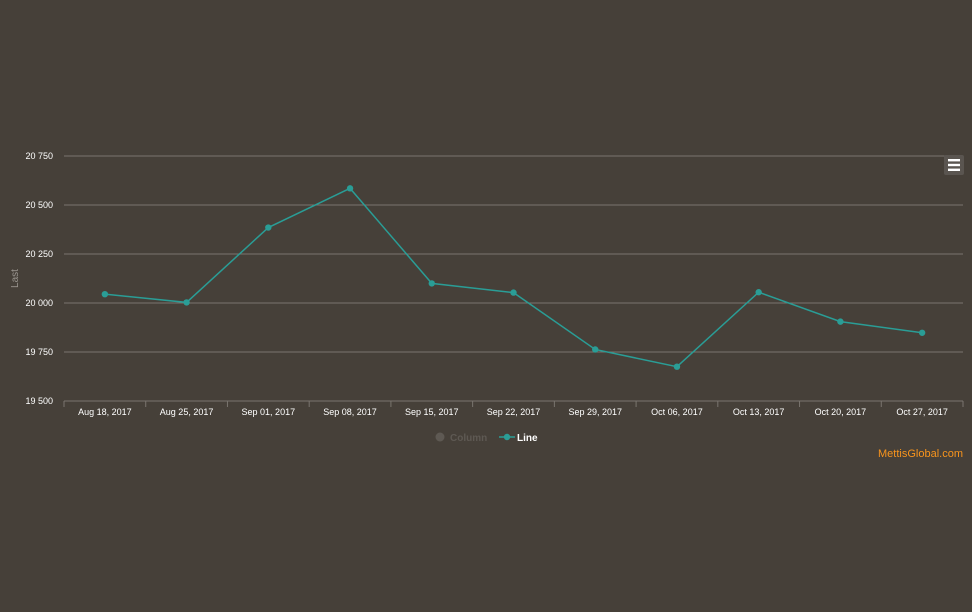 The image size is (972, 612). I want to click on menu-bar-middle, so click(954, 165).